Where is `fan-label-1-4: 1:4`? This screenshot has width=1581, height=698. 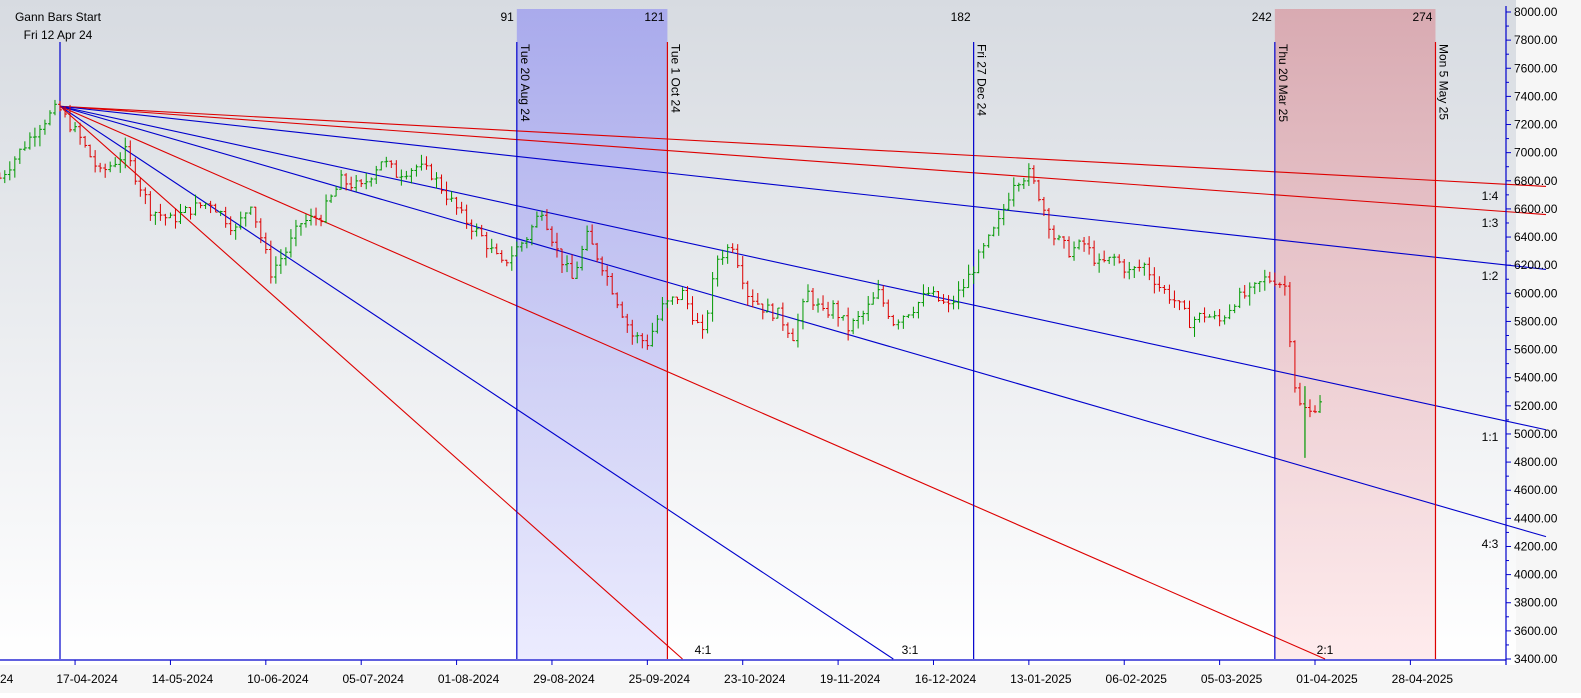
fan-label-1-4: 1:4 is located at coordinates (1490, 196).